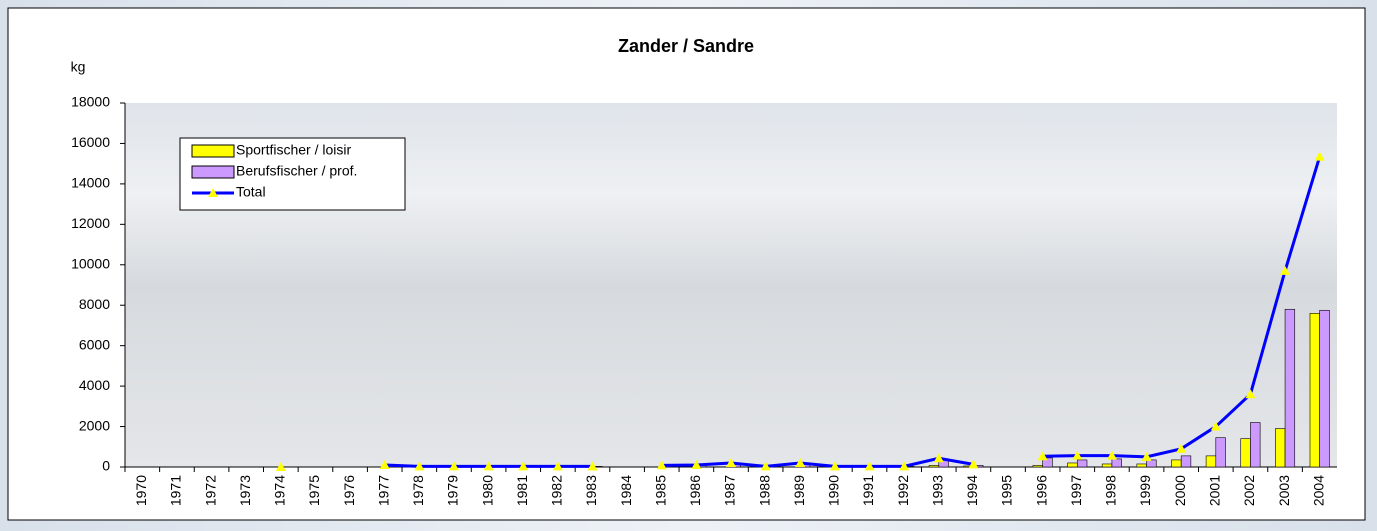 The height and width of the screenshot is (531, 1377). What do you see at coordinates (557, 490) in the screenshot?
I see `x-tick-label: 1982` at bounding box center [557, 490].